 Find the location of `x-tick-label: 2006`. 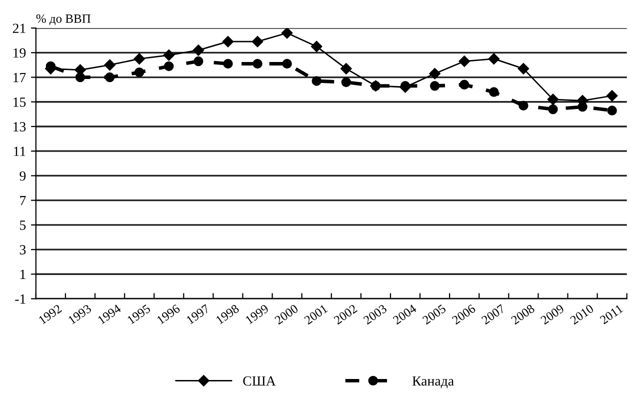

x-tick-label: 2006 is located at coordinates (464, 314).